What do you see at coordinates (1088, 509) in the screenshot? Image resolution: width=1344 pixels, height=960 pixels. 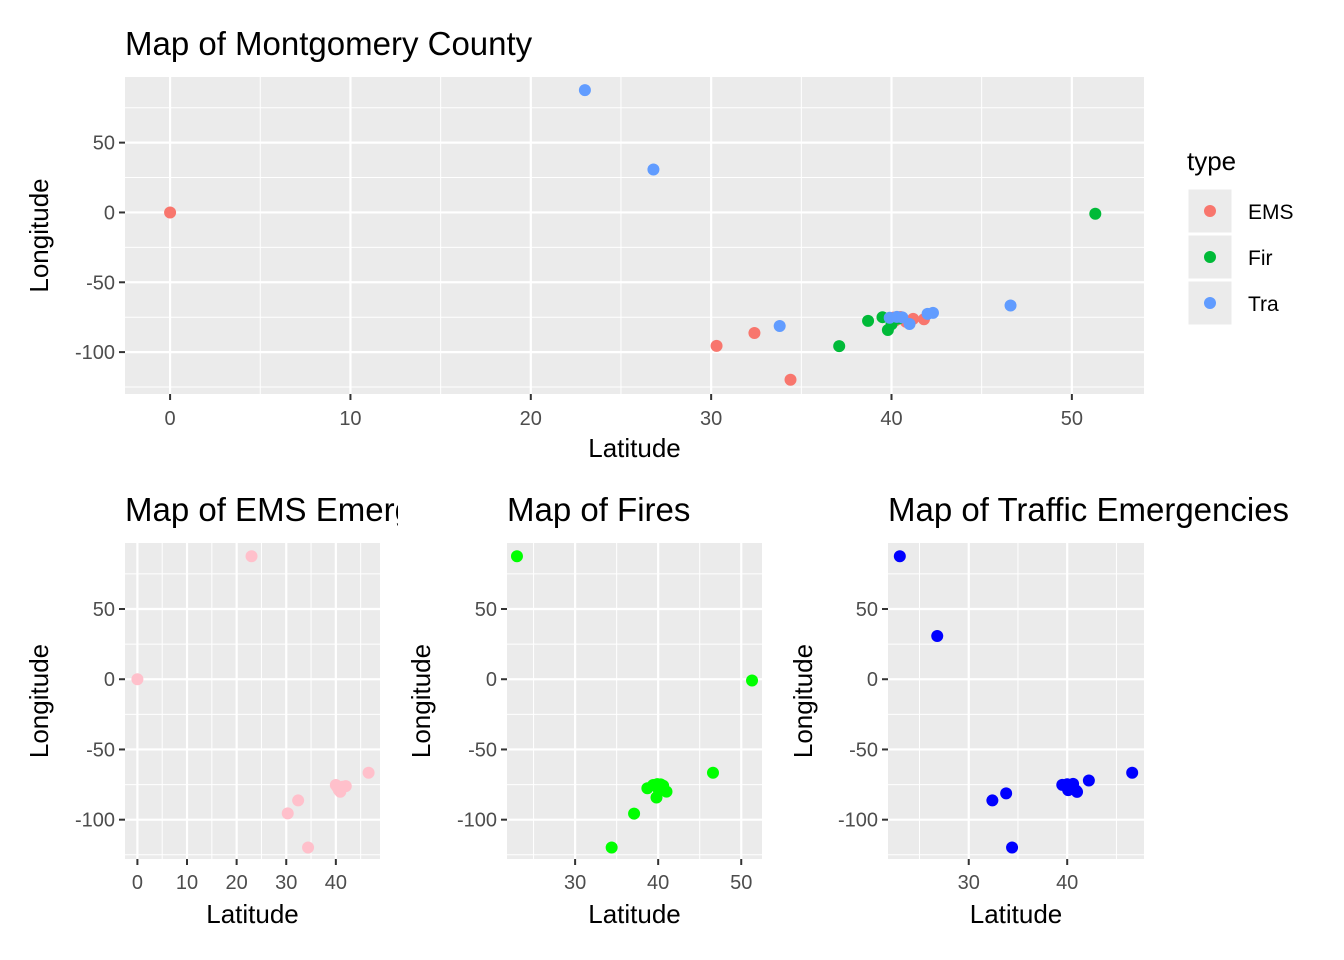 I see `chart-title: Map of Traffic Emergencies` at bounding box center [1088, 509].